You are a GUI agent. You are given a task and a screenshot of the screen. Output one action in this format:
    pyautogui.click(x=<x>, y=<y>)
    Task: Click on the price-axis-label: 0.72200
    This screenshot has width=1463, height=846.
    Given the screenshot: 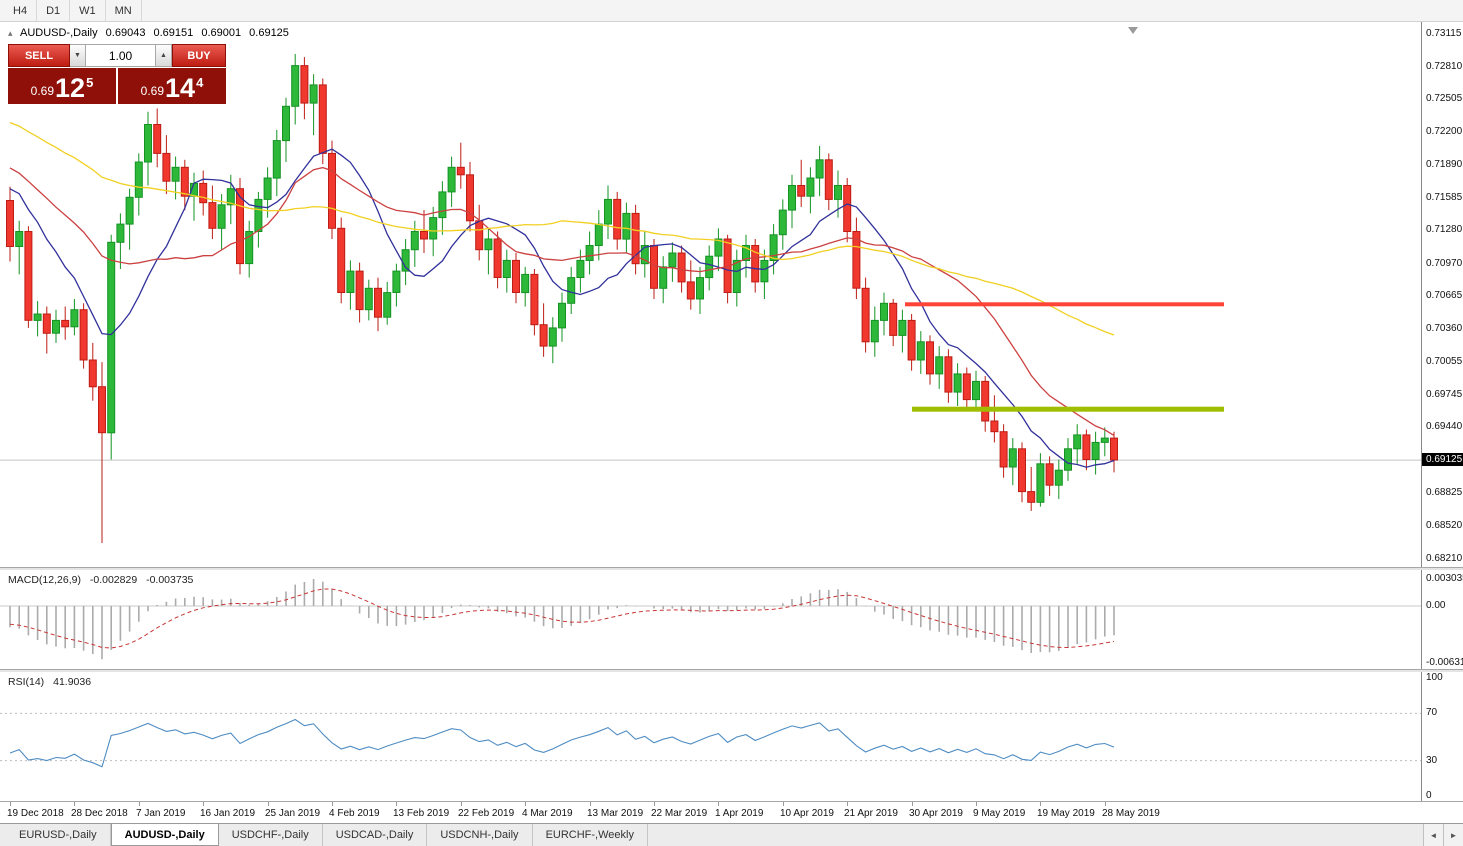 What is the action you would take?
    pyautogui.click(x=1444, y=131)
    